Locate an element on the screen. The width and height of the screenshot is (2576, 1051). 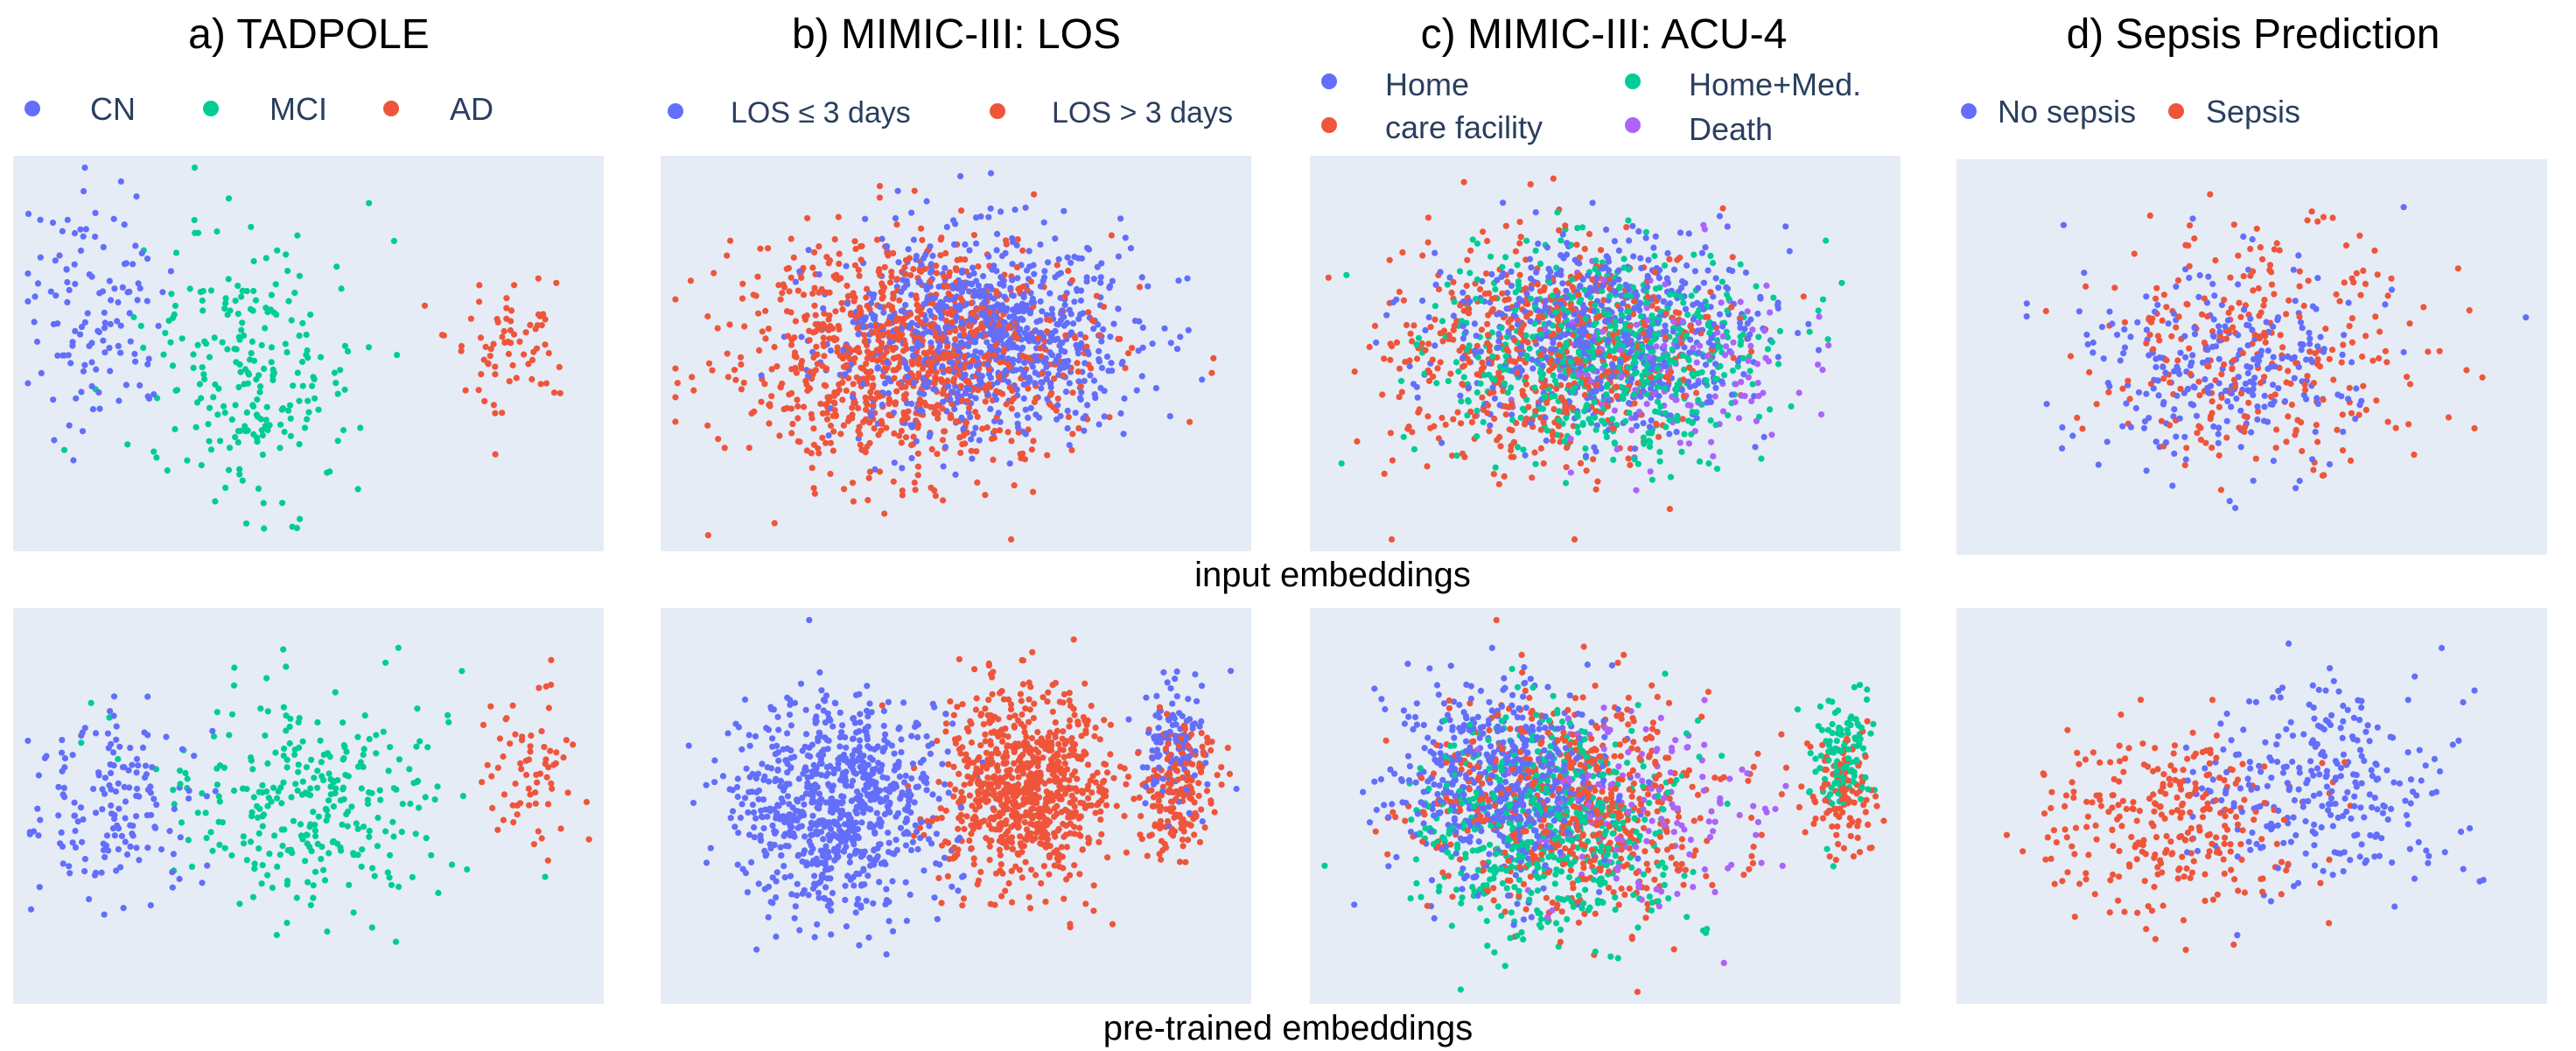
scatter-panel-tadpole-pretrained is located at coordinates (308, 806).